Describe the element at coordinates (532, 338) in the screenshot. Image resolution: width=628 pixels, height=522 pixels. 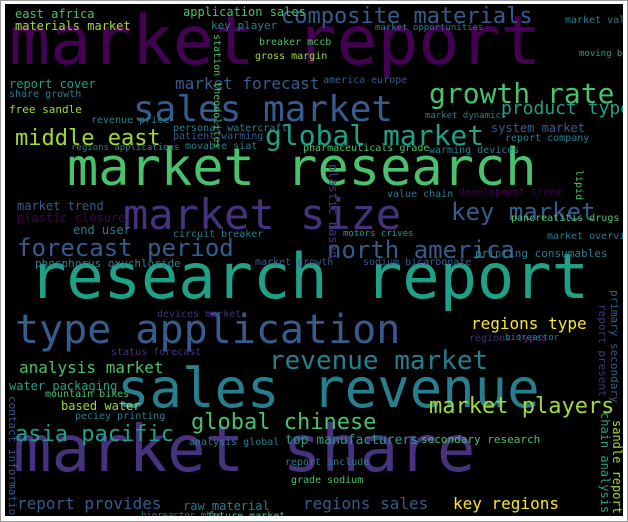
I see `word-regions-applications: bioreactor` at that location.